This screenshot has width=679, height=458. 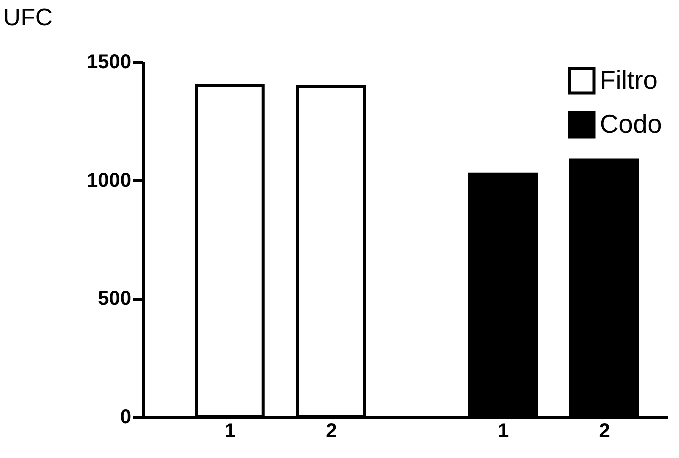 What do you see at coordinates (109, 181) in the screenshot?
I see `y-tick-label: 1000` at bounding box center [109, 181].